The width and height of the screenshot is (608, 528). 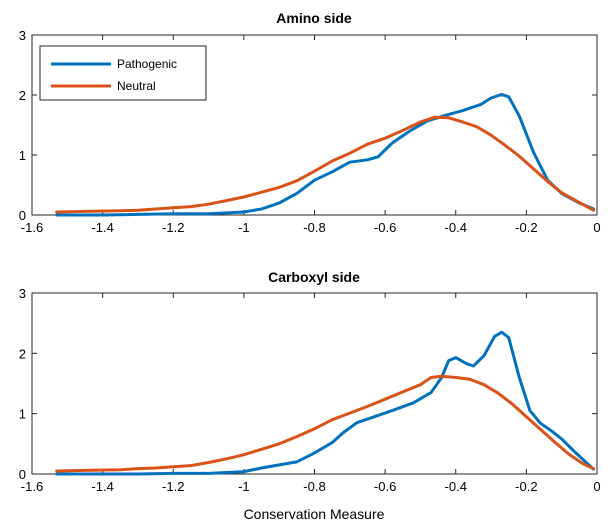 I want to click on legend: Pathogenic Neutral, so click(x=123, y=73).